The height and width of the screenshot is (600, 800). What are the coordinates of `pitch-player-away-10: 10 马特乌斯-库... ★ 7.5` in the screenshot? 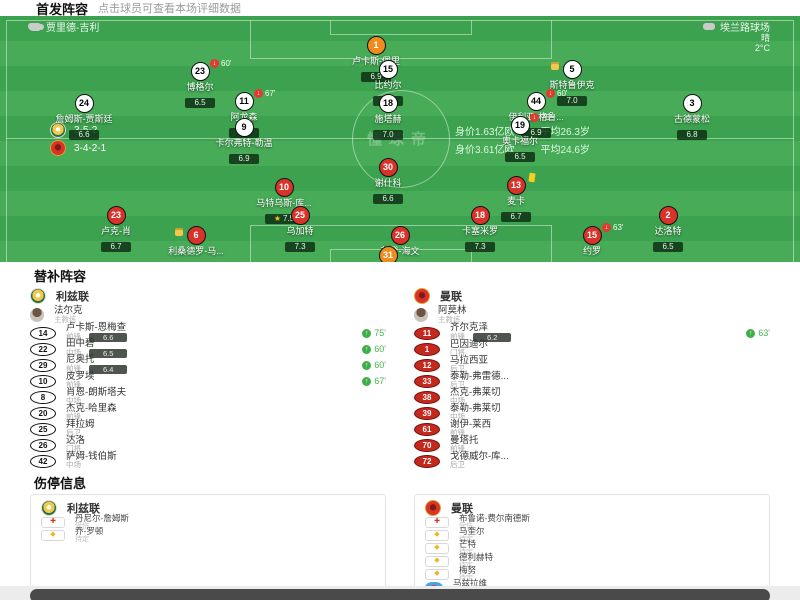 It's located at (284, 202).